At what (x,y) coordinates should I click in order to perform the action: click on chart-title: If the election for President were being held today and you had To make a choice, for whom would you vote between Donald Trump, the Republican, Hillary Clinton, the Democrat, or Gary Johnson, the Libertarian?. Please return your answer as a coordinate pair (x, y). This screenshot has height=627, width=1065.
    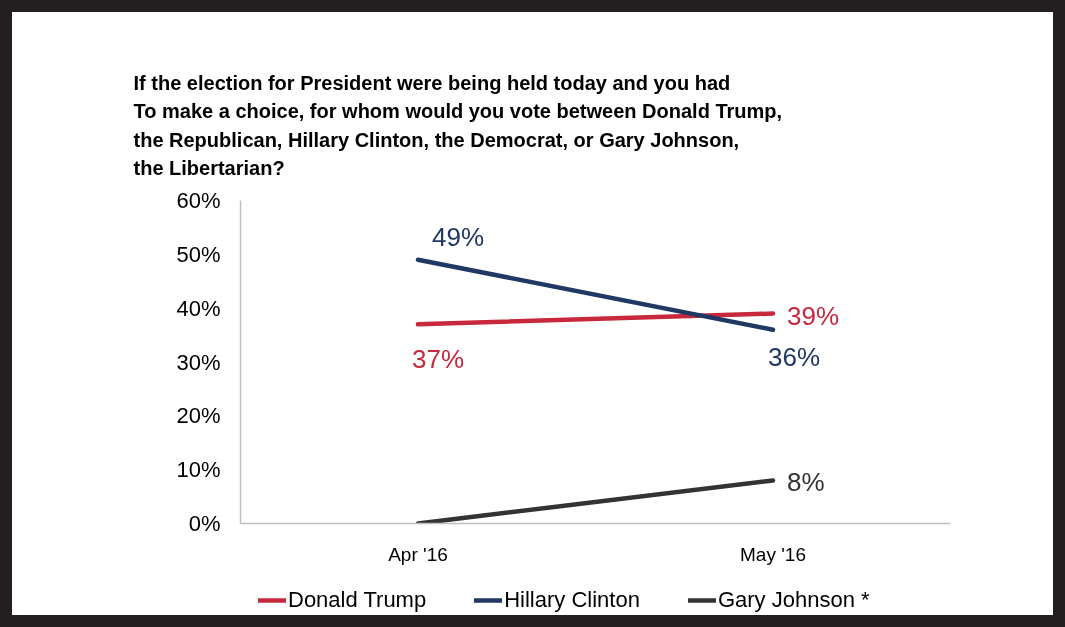
    Looking at the image, I should click on (458, 125).